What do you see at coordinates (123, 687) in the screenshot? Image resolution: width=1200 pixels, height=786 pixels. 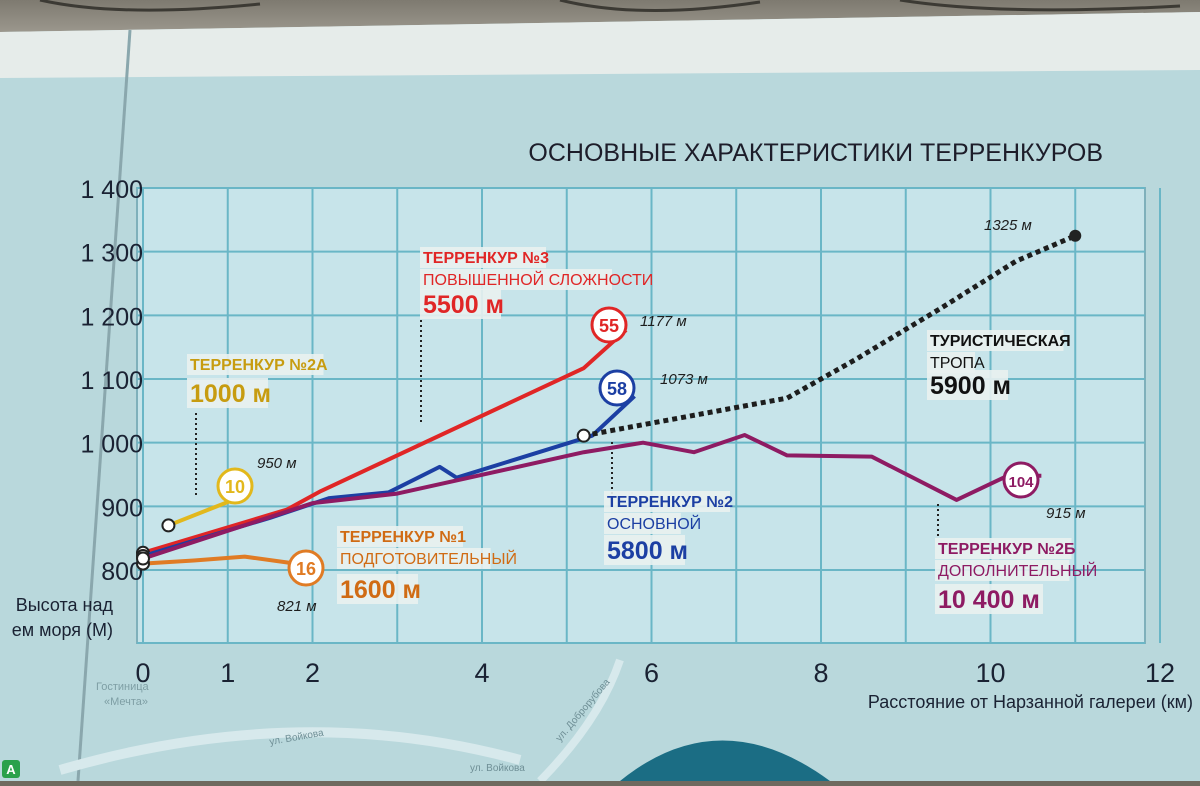 I see `building-label: Гостиница` at bounding box center [123, 687].